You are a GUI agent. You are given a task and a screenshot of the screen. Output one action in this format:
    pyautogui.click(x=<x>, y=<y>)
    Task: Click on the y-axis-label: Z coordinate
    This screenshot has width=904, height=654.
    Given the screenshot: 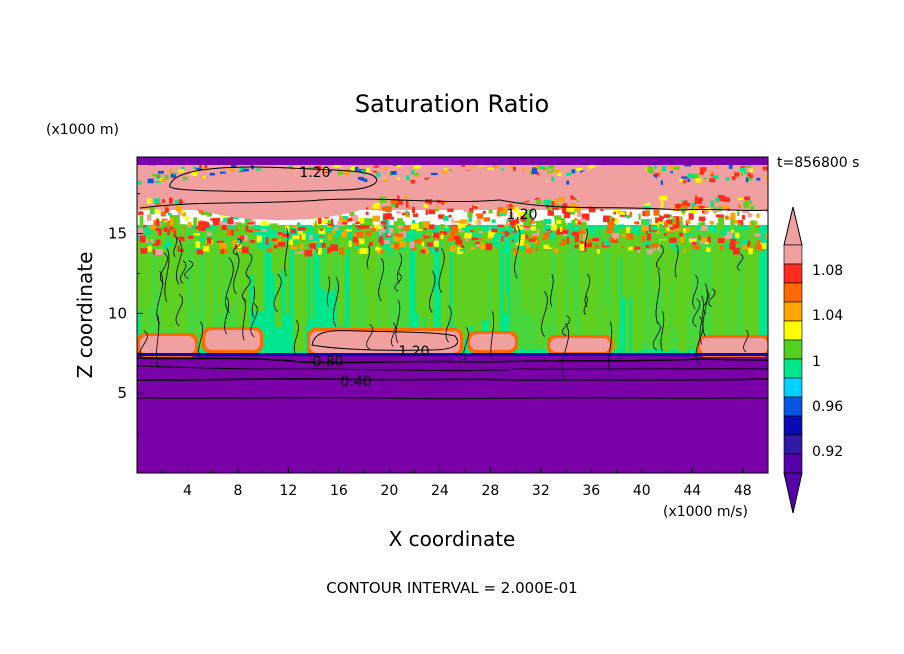 What is the action you would take?
    pyautogui.click(x=85, y=315)
    